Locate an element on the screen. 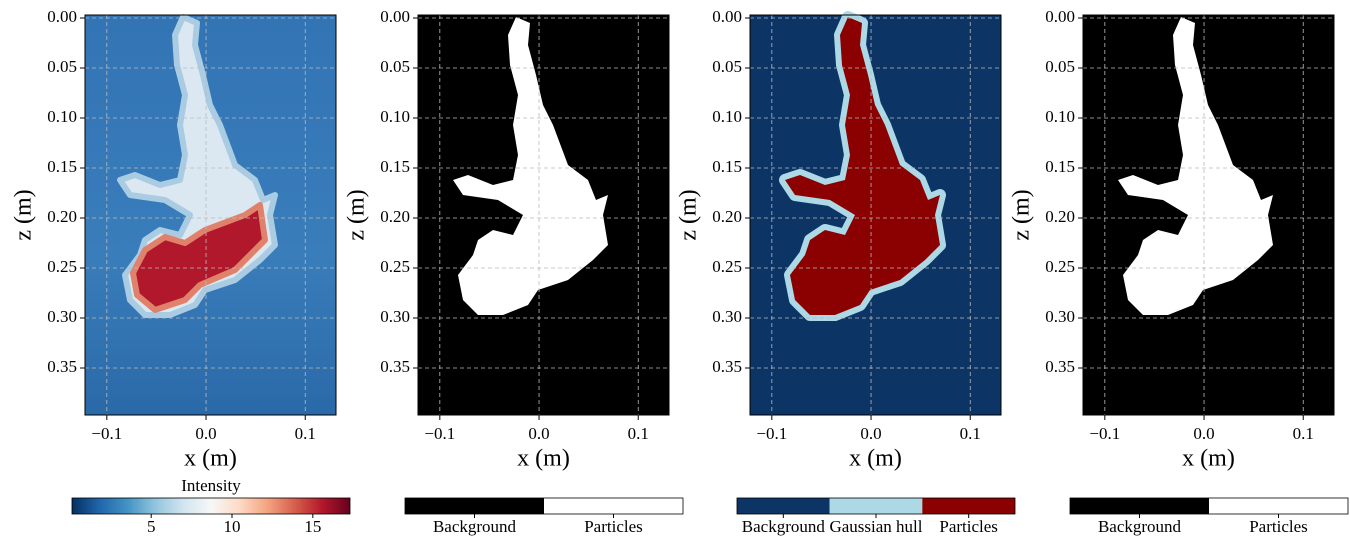 The height and width of the screenshot is (540, 1350). colorbar-tick-label: 15 is located at coordinates (312, 526).